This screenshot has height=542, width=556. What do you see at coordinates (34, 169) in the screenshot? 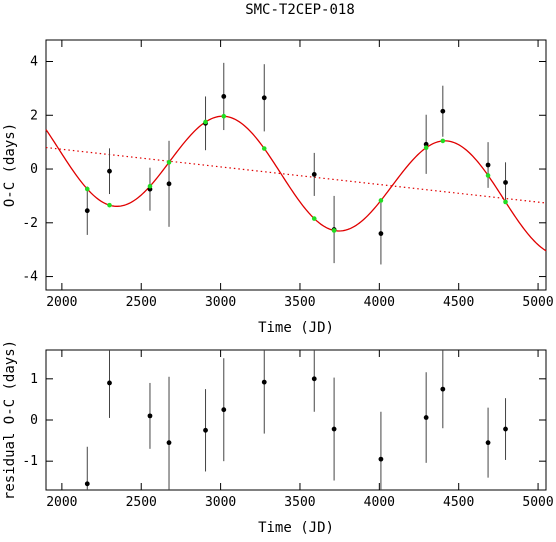
I see `top-y-tick-label: 0` at bounding box center [34, 169].